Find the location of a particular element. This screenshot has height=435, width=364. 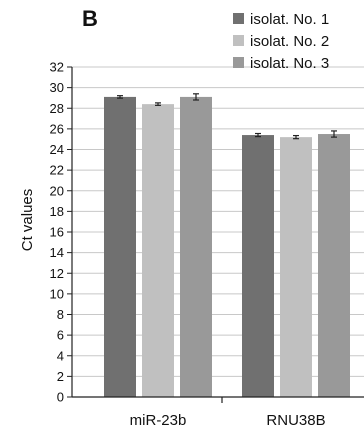

y-tick-label: 2 is located at coordinates (60, 376).